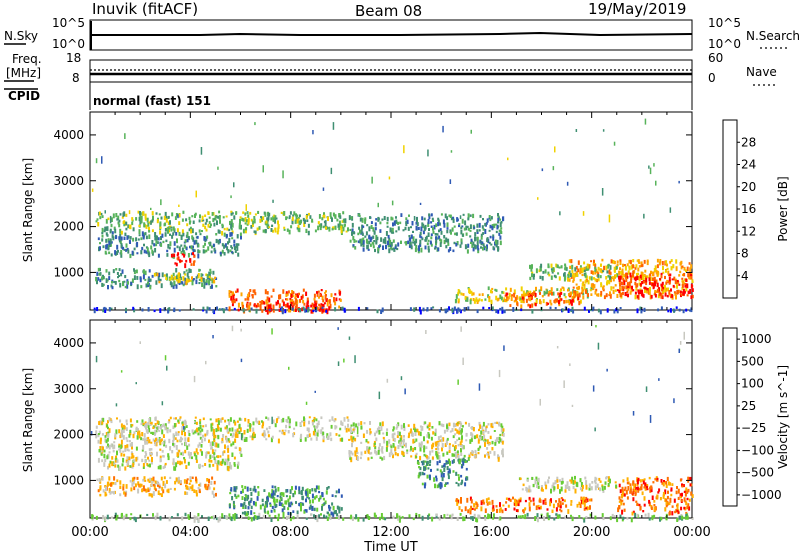 This screenshot has width=800, height=554. Describe the element at coordinates (68, 44) in the screenshot. I see `sky-tick-bottom: 10^0` at that location.